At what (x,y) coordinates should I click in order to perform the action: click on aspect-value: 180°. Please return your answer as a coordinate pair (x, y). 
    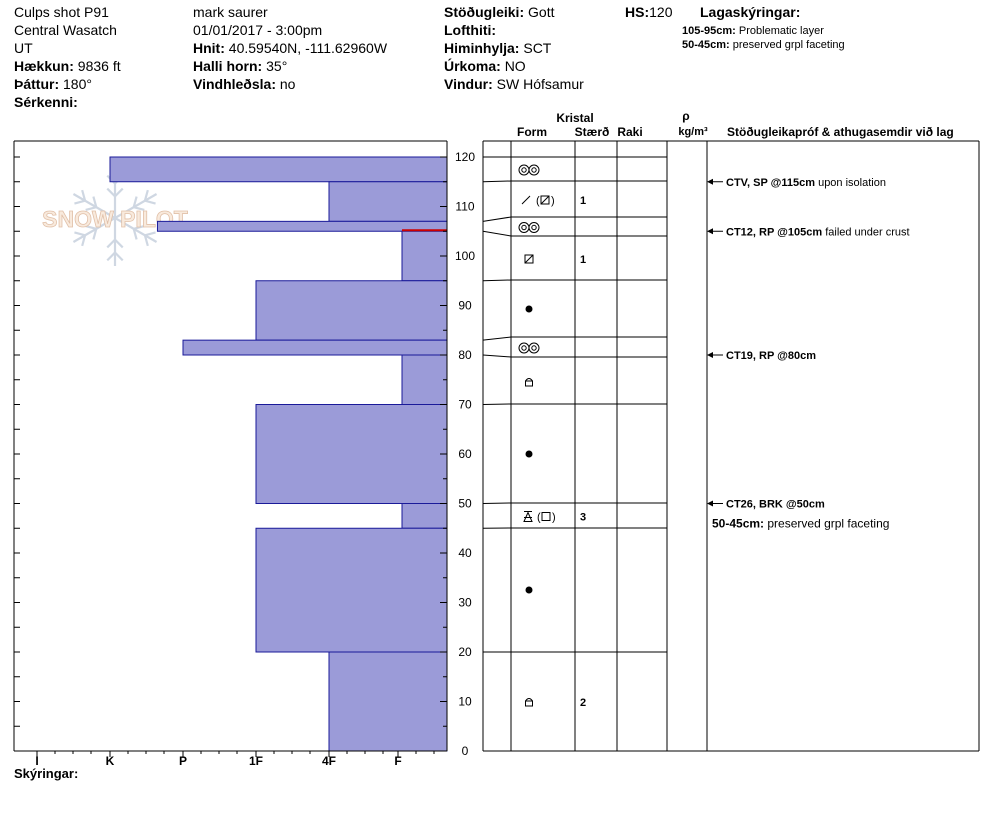
    Looking at the image, I should click on (77, 84).